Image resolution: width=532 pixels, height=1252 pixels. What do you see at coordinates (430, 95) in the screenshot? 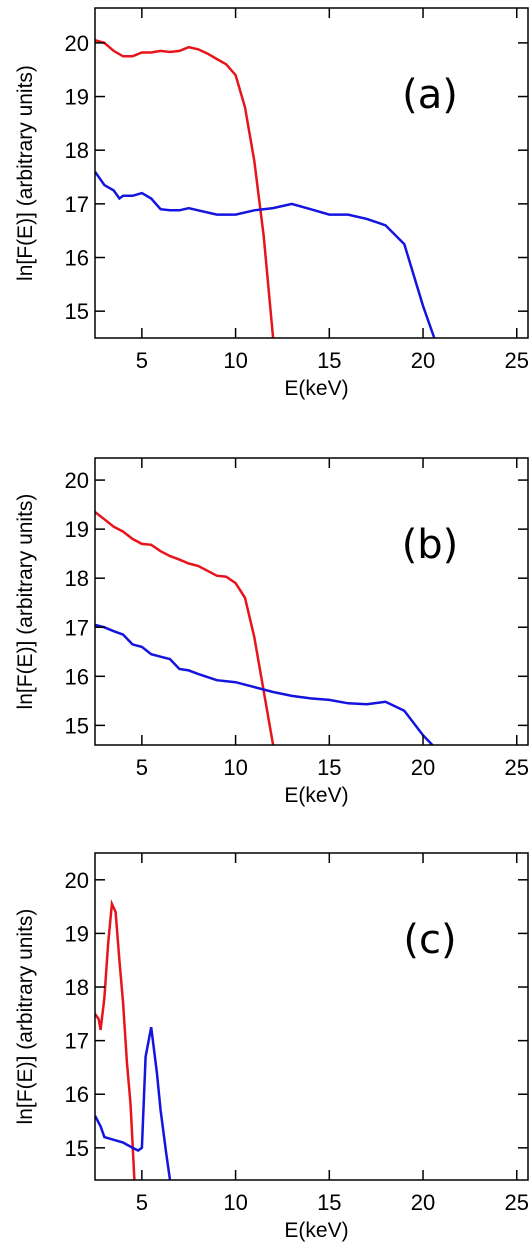
I see `panel-label: (a)` at bounding box center [430, 95].